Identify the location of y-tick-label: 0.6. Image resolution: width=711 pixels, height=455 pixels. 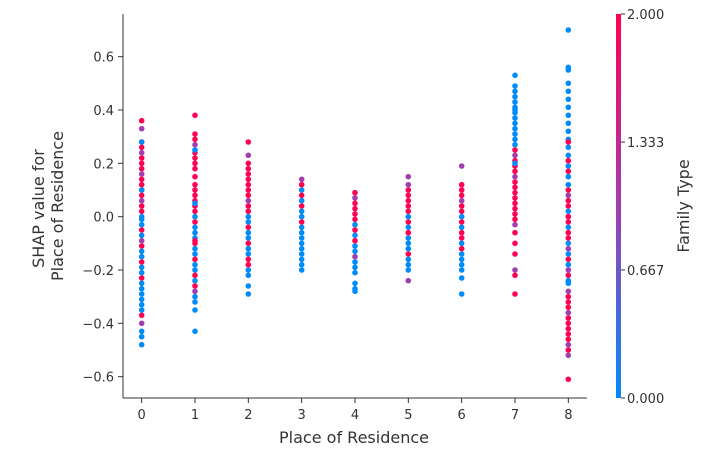
(103, 58).